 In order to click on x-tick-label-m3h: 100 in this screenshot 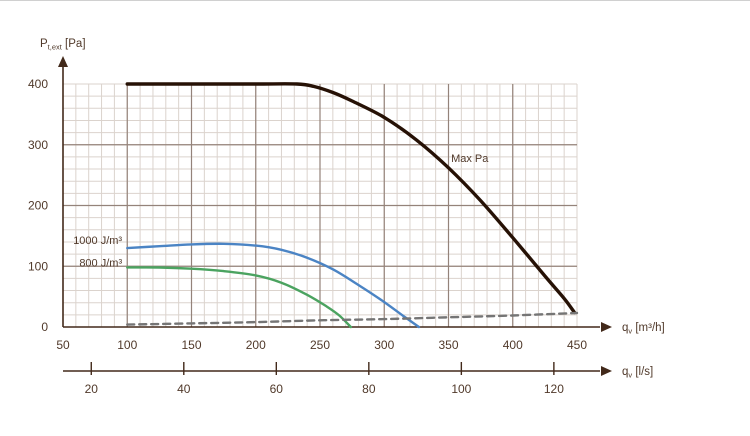, I will do `click(127, 345)`.